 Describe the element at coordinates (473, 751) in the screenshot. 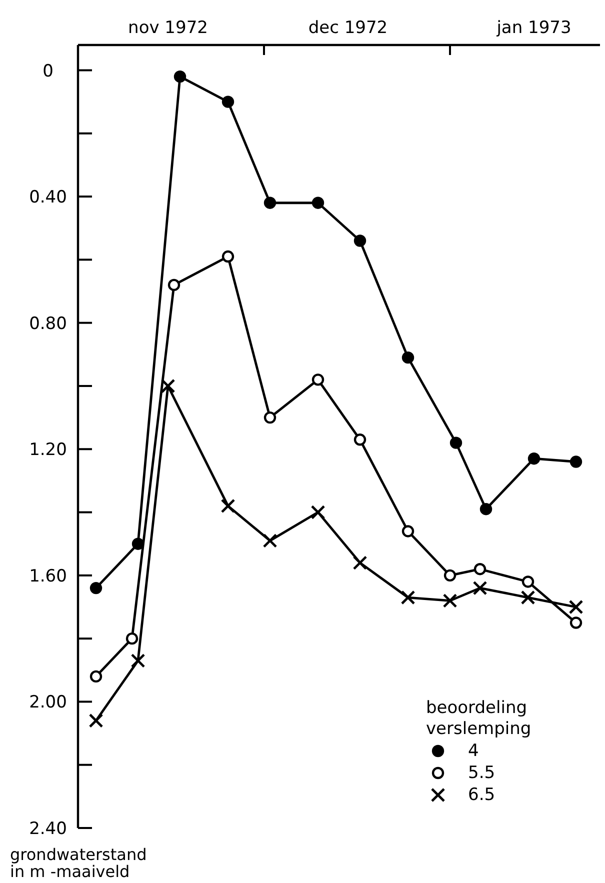

I see `legend-label: 4` at that location.